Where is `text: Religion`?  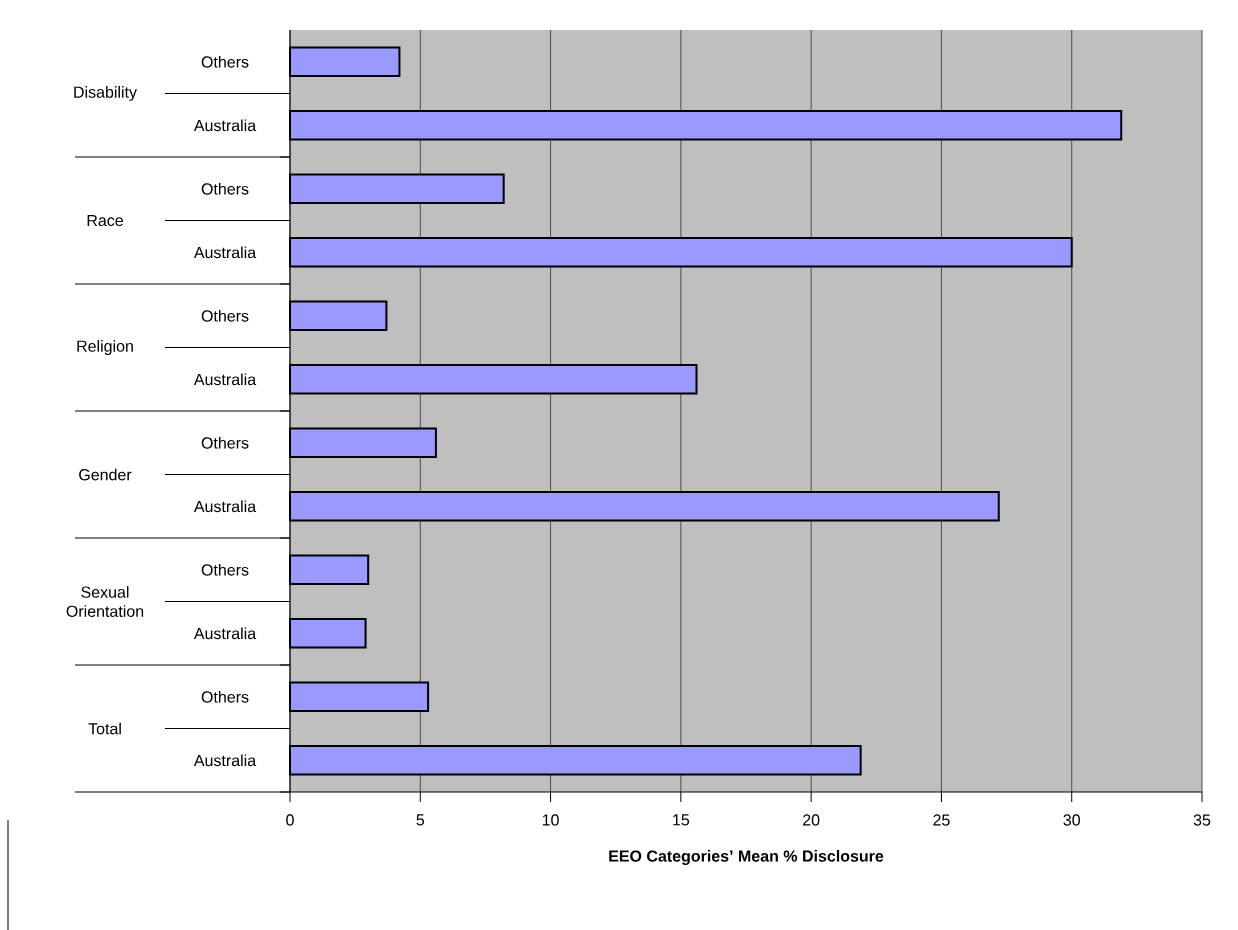
text: Religion is located at coordinates (105, 347).